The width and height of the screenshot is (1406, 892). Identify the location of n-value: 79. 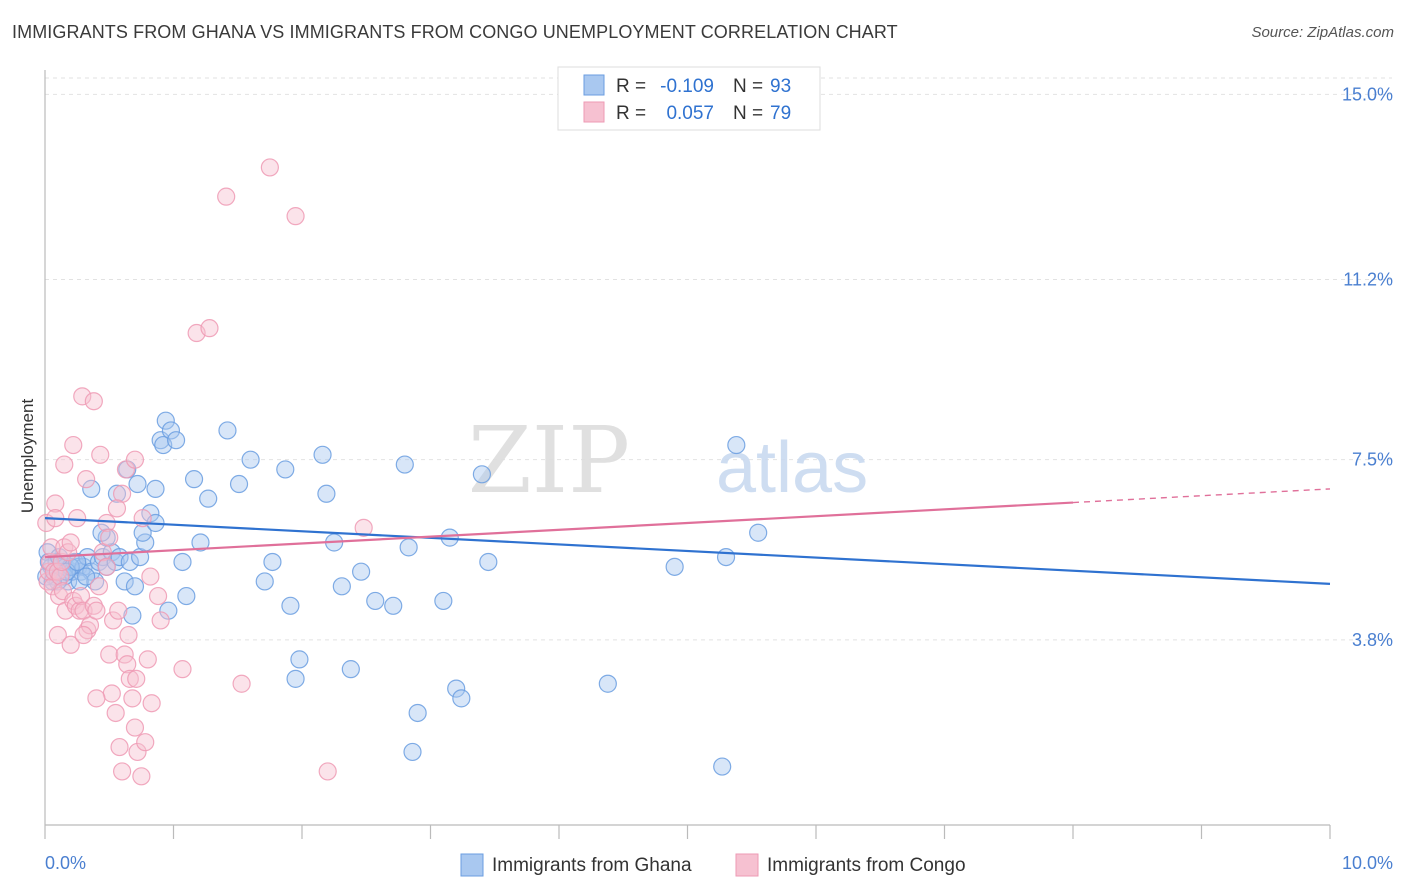
(780, 113).